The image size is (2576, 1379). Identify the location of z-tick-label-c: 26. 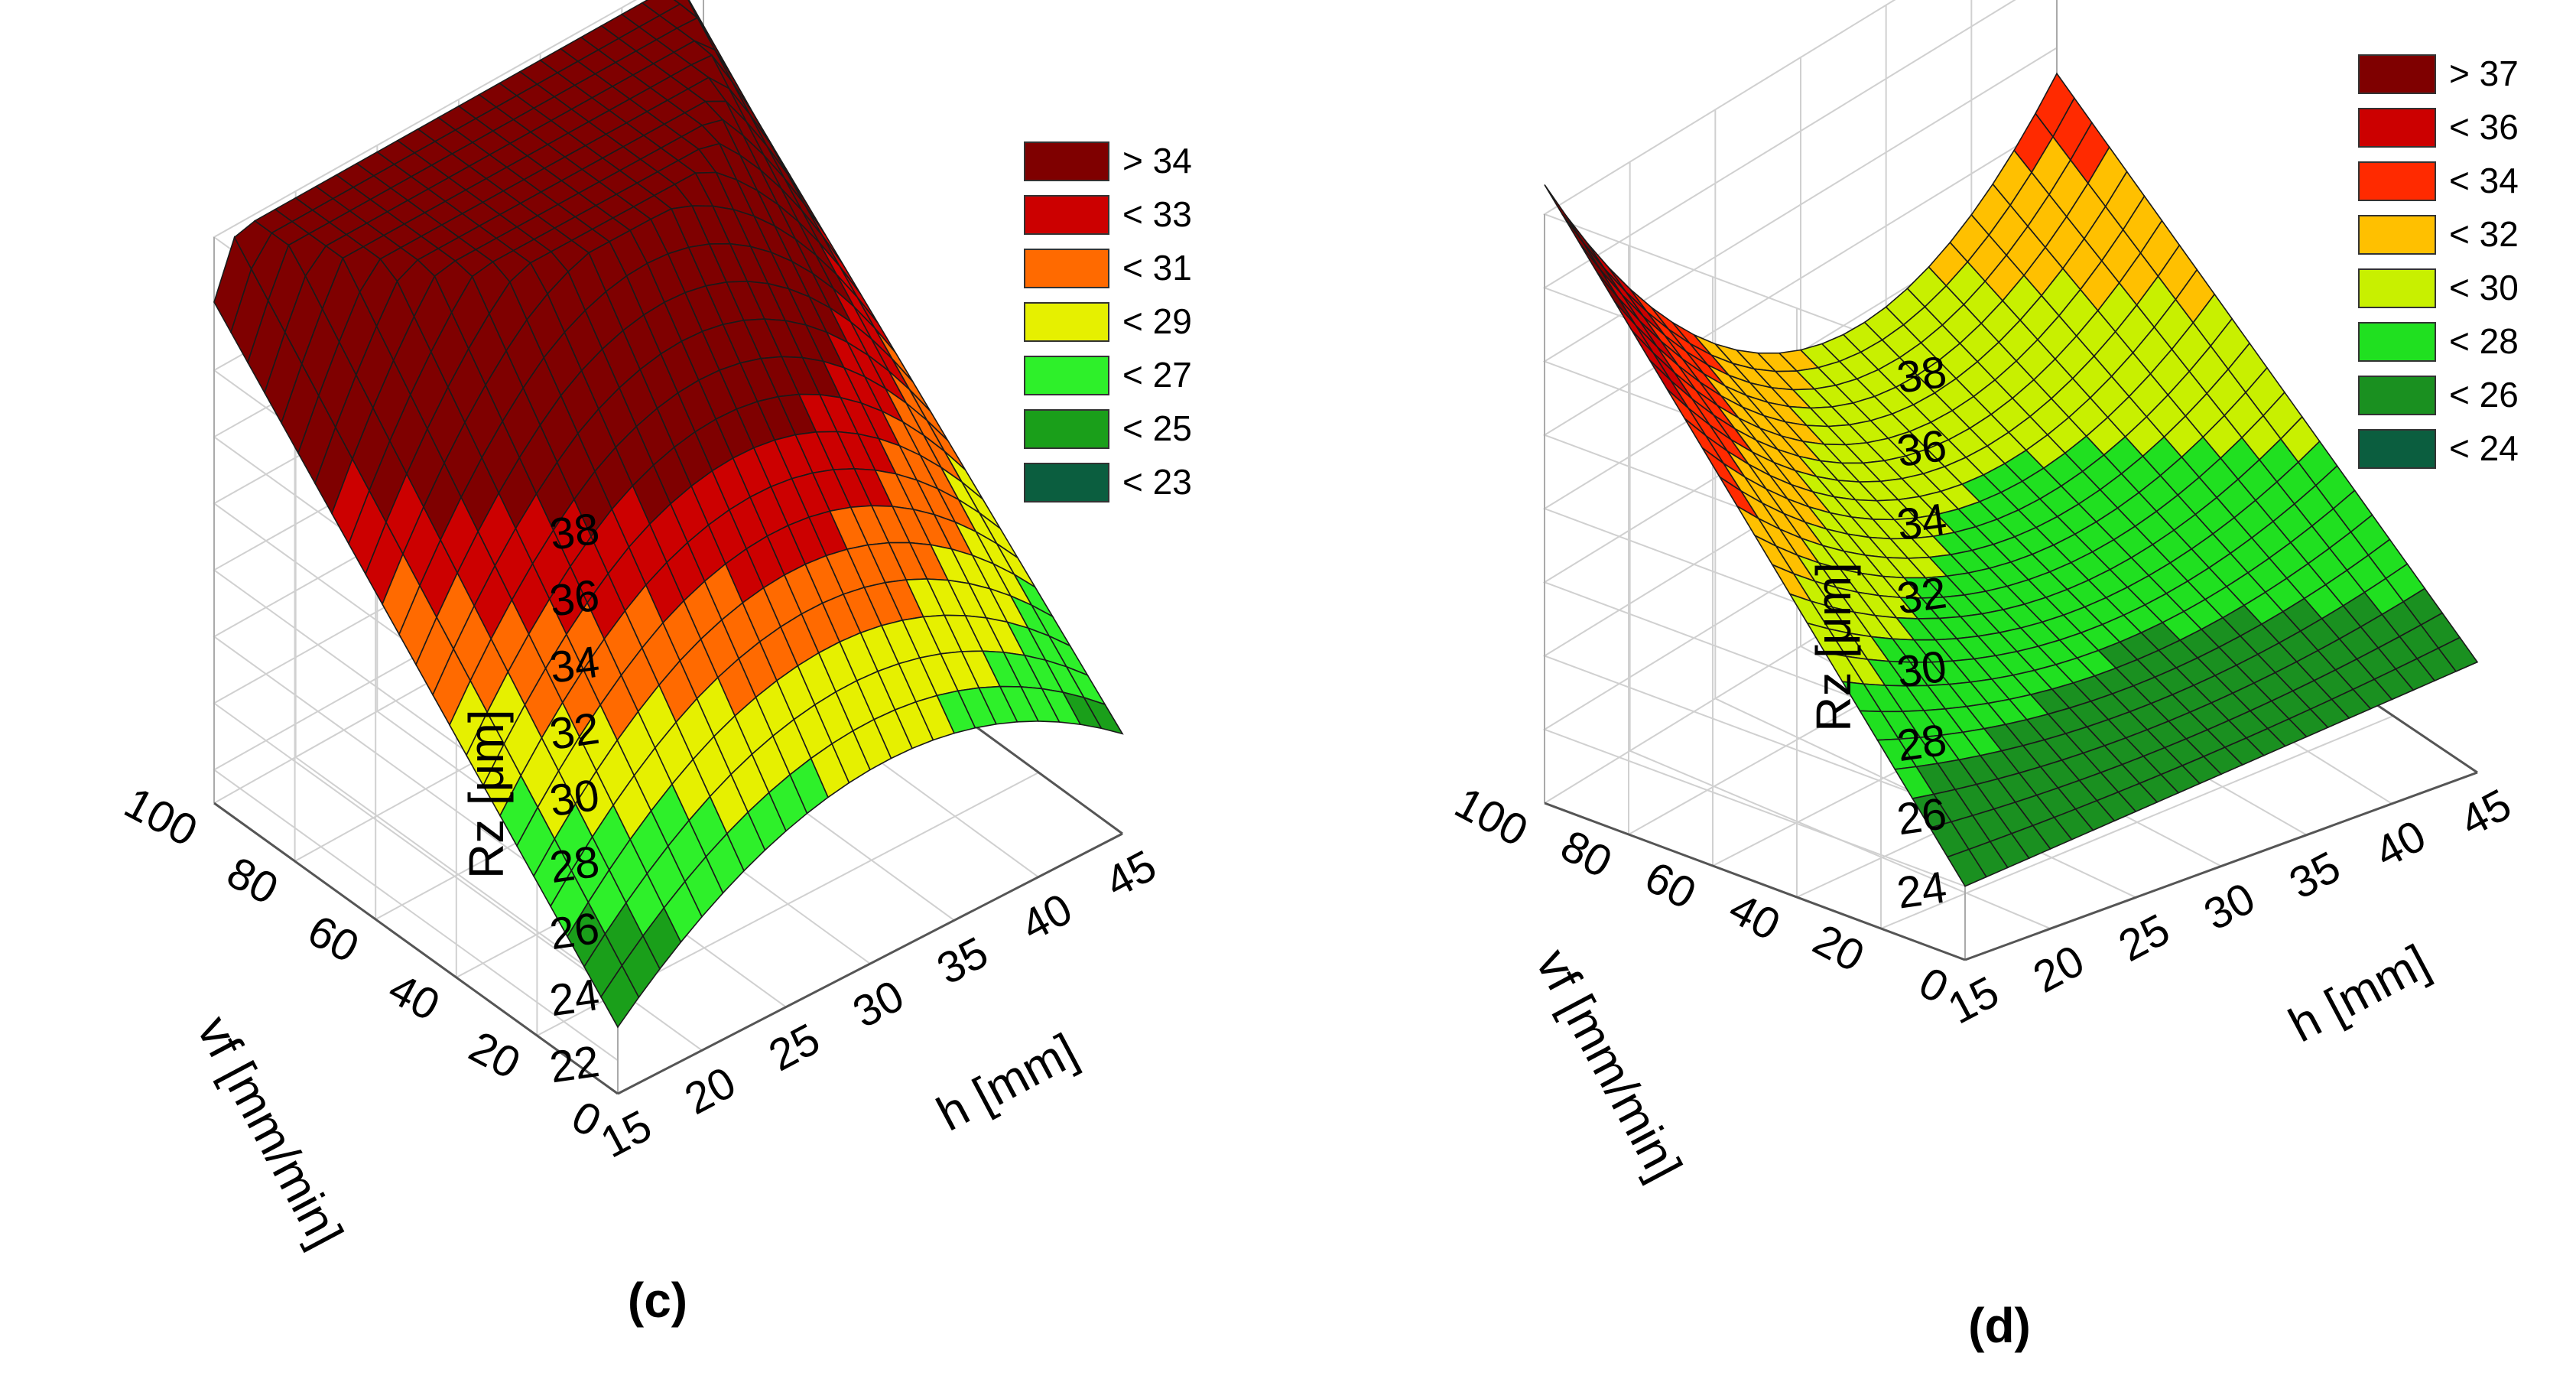
(575, 931).